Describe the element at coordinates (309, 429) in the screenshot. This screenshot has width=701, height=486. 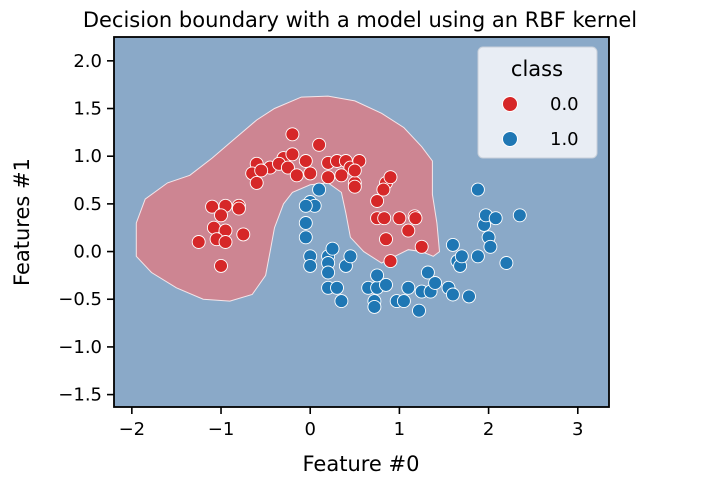
I see `x-tick-label: 0` at that location.